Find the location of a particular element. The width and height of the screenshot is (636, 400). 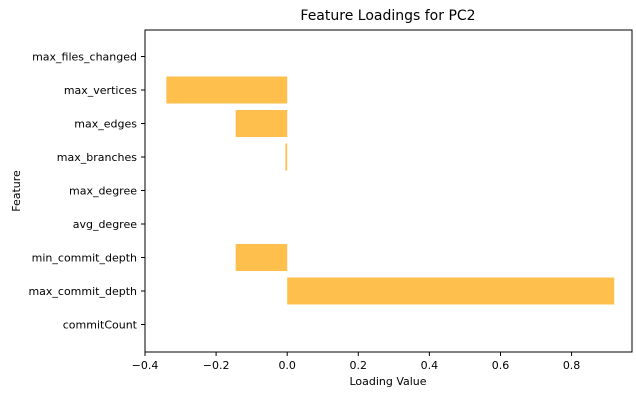

y-tick-label: max_vertices is located at coordinates (100, 90).